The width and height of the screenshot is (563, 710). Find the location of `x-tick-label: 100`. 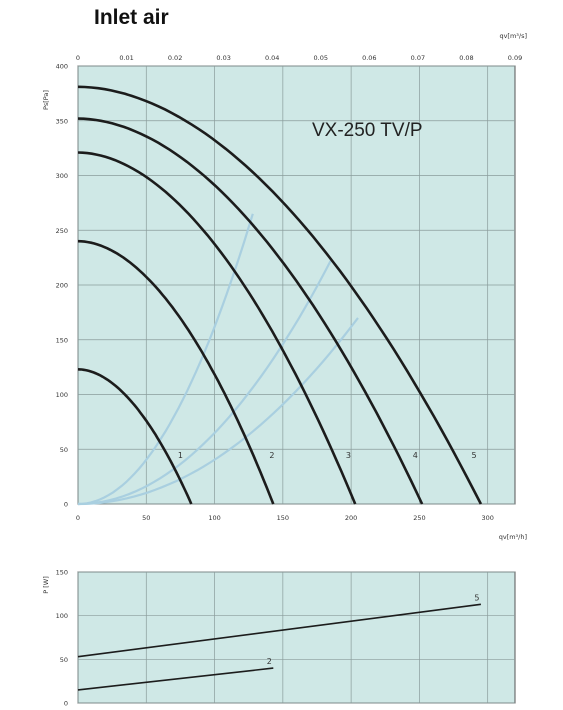

x-tick-label: 100 is located at coordinates (214, 518).